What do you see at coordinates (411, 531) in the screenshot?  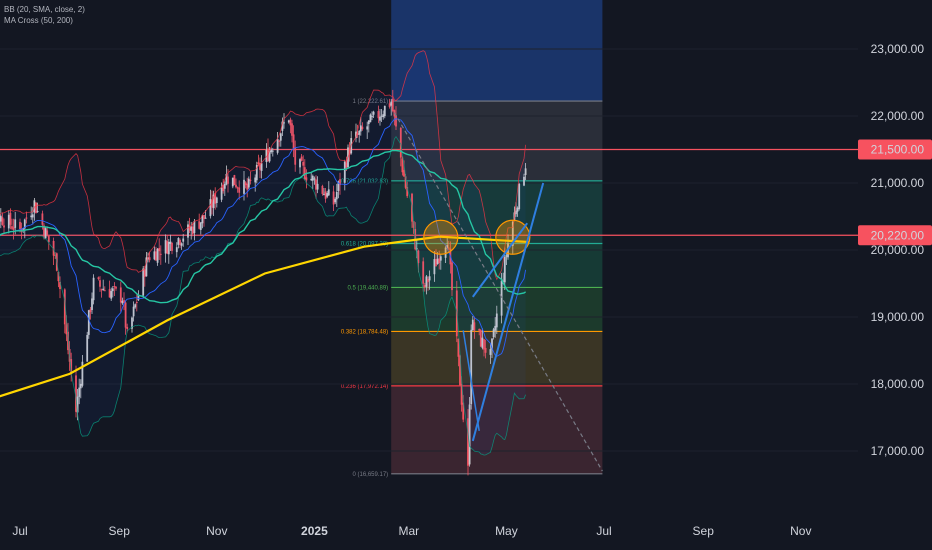 I see `time-axis: Jul Sep Nov 2025 Mar May Jul Sep Nov` at bounding box center [411, 531].